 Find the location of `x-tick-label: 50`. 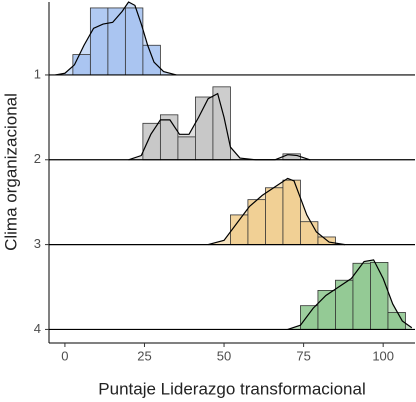

x-tick-label: 50 is located at coordinates (224, 355).